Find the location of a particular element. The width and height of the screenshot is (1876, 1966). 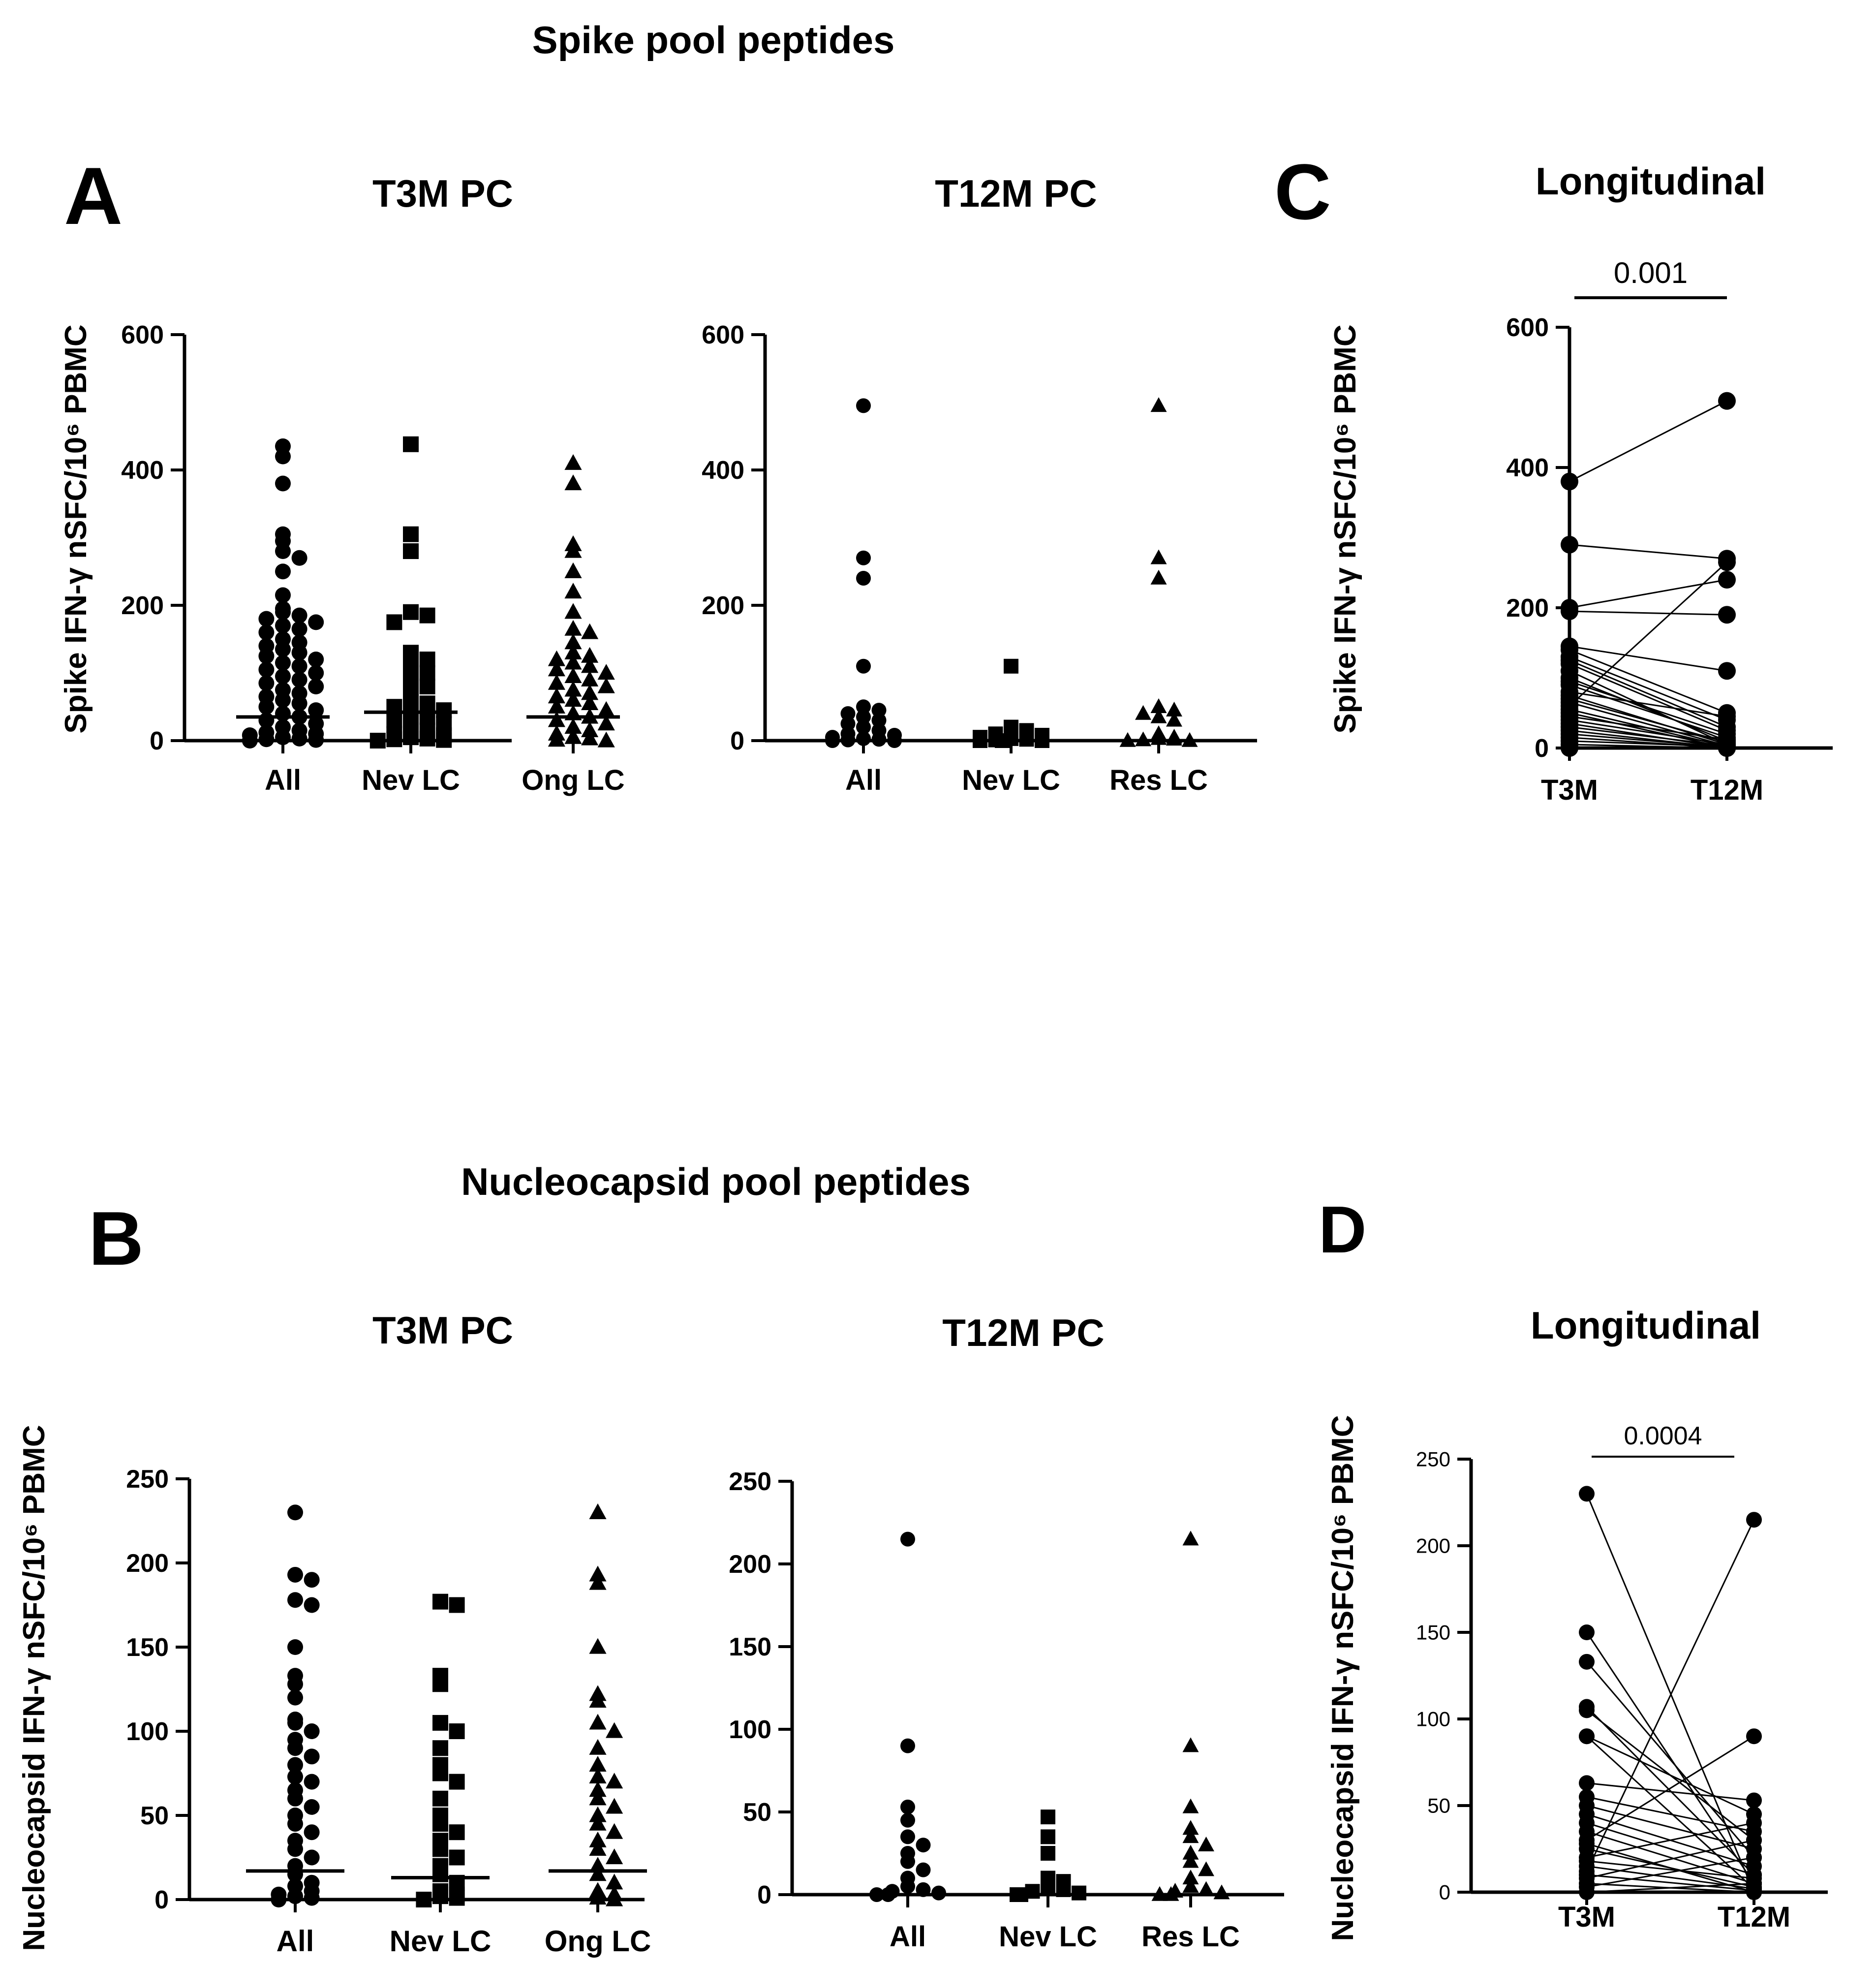

y-axis-title: Spike IFN-γ nSFC/10⁶ PBMC is located at coordinates (1345, 528).